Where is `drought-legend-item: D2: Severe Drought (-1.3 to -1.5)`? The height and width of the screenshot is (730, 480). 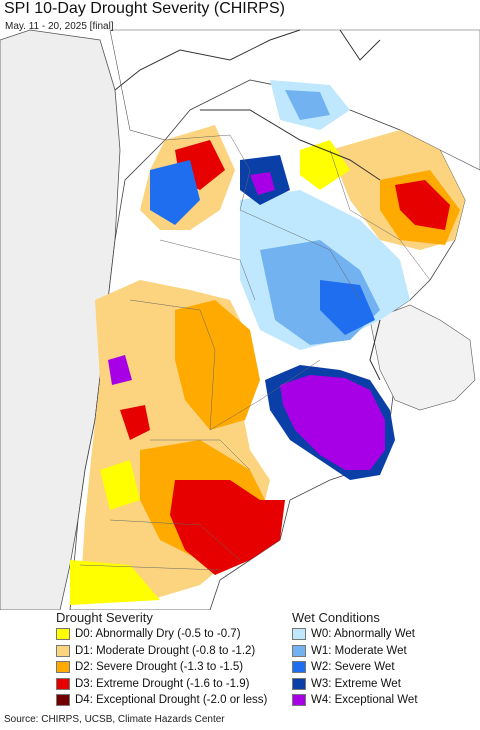
drought-legend-item: D2: Severe Drought (-1.3 to -1.5) is located at coordinates (149, 667).